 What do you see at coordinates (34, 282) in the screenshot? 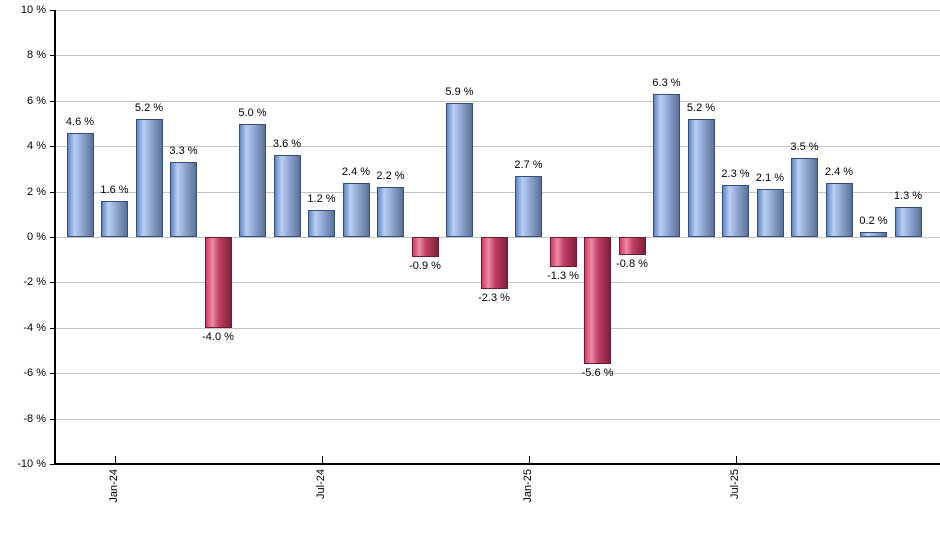
I see `y-axis-tick-label: -2 %` at bounding box center [34, 282].